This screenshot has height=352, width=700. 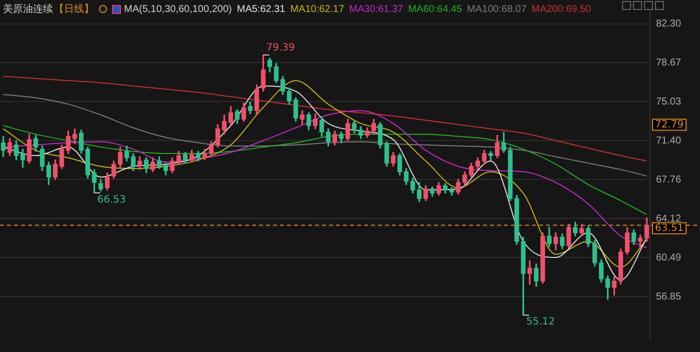 I want to click on y-tick-label: 75.03, so click(x=669, y=102).